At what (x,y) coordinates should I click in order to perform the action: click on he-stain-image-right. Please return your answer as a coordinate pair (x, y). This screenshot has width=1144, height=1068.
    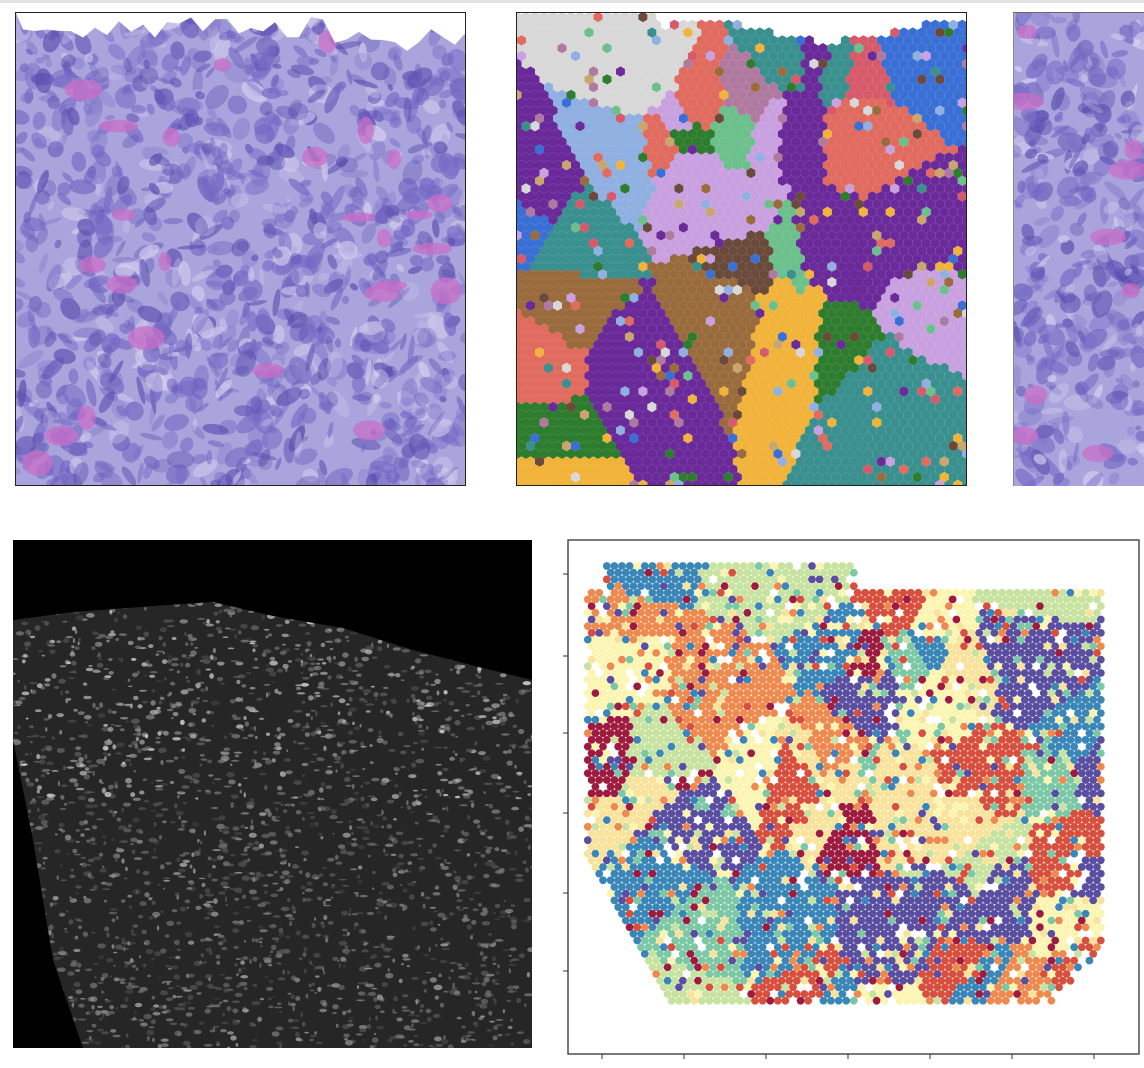
    Looking at the image, I should click on (1078, 249).